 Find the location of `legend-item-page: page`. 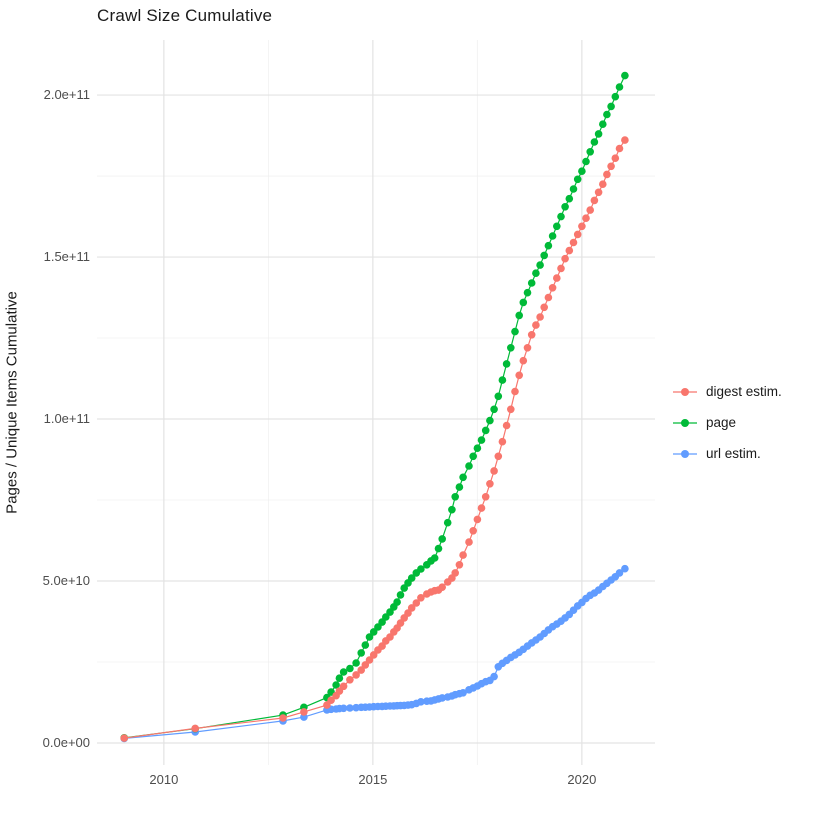

legend-item-page: page is located at coordinates (727, 422).